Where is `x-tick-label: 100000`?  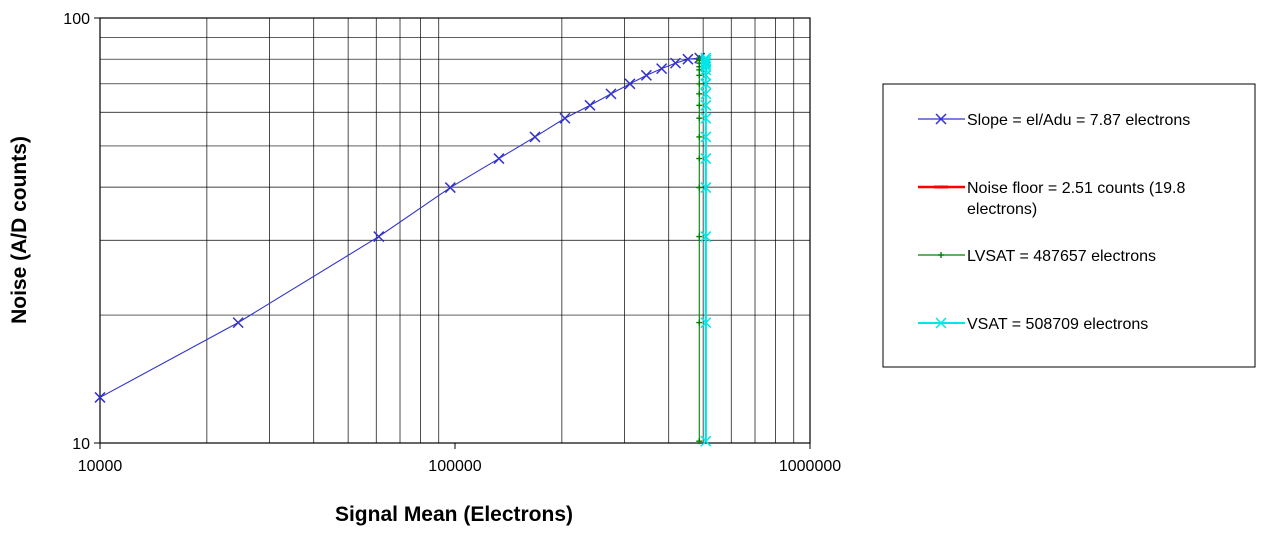 x-tick-label: 100000 is located at coordinates (454, 466).